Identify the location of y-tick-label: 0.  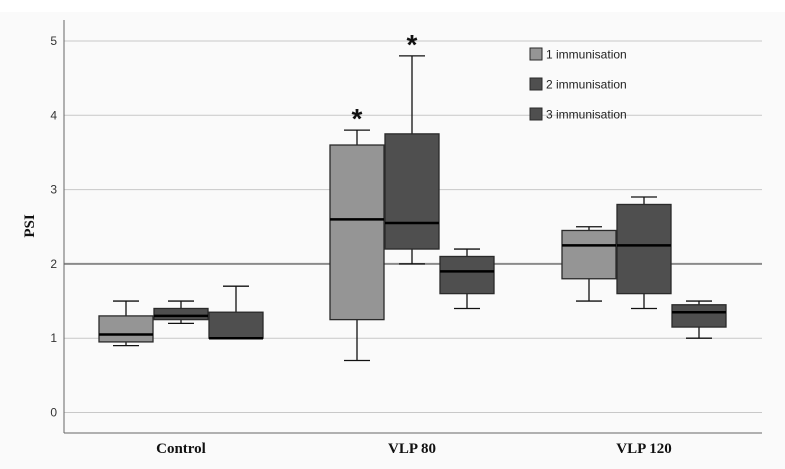
(53, 413).